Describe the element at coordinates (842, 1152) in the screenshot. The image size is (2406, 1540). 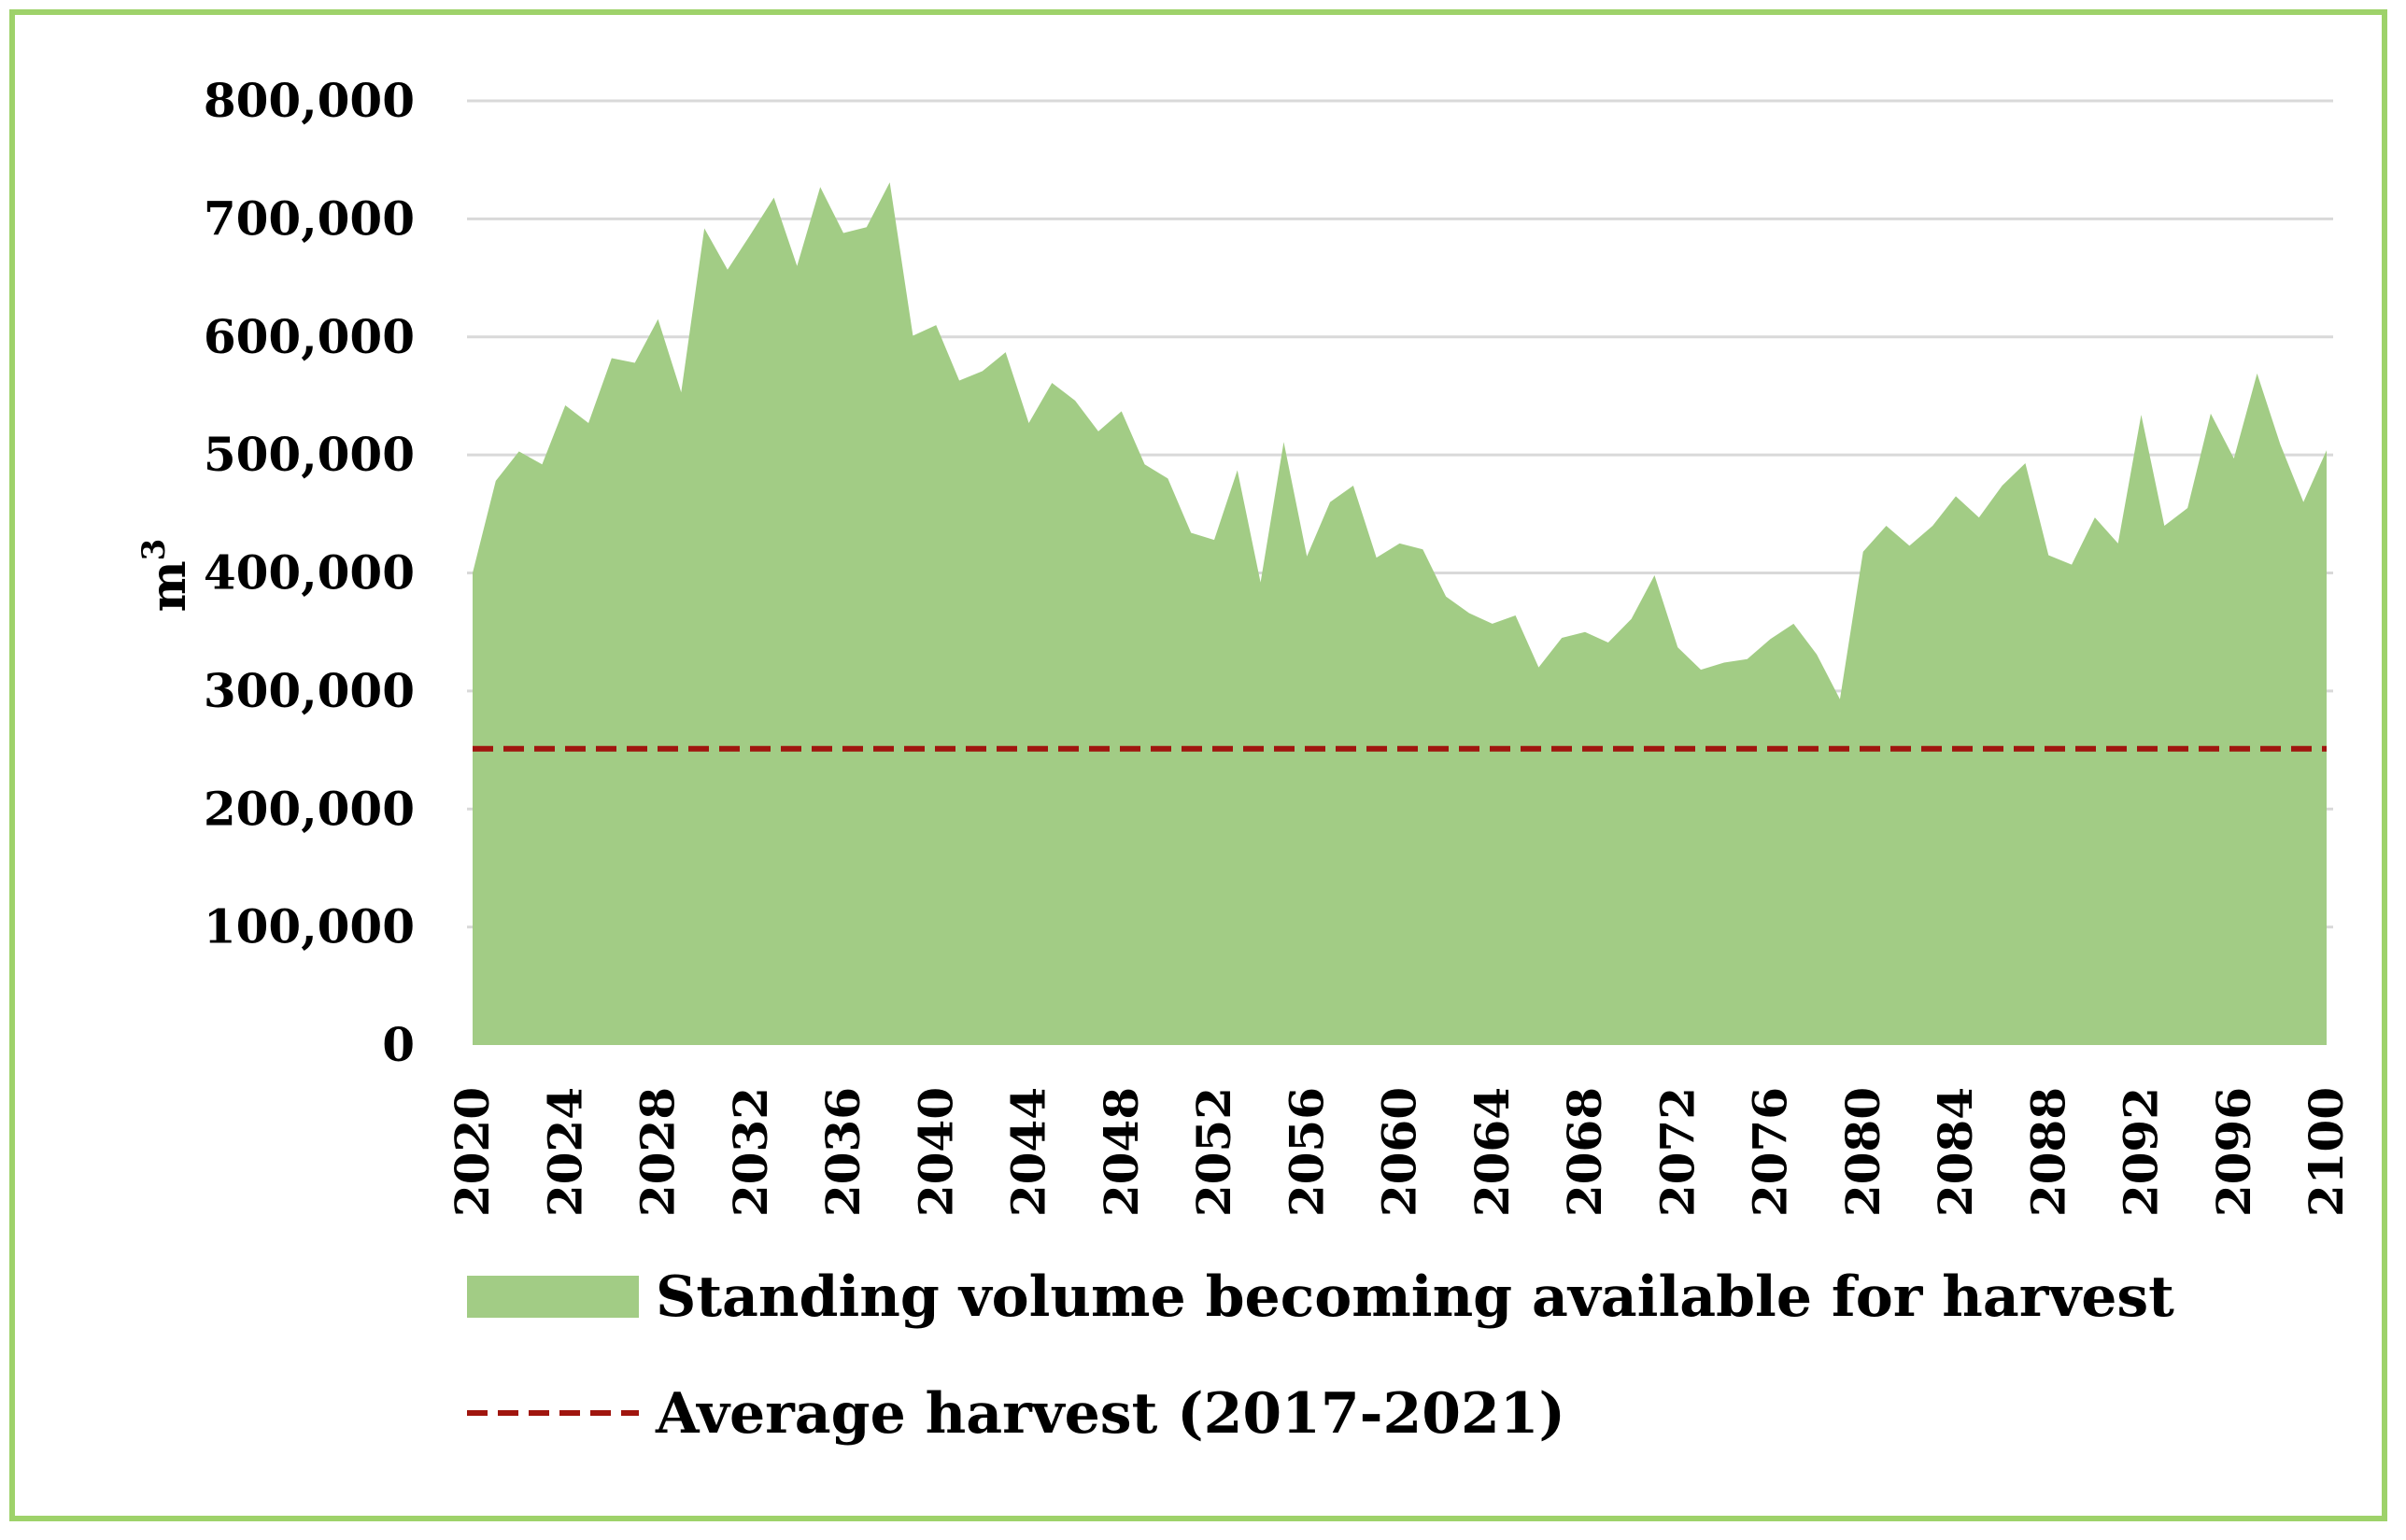
I see `x-tick-label: 2036` at that location.